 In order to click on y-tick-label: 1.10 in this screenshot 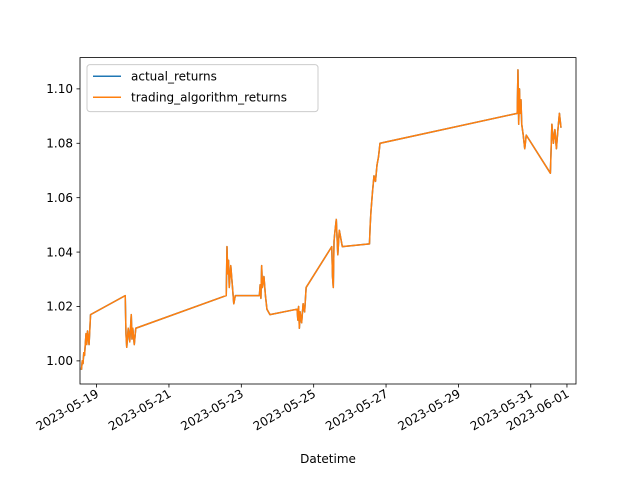, I will do `click(59, 89)`.